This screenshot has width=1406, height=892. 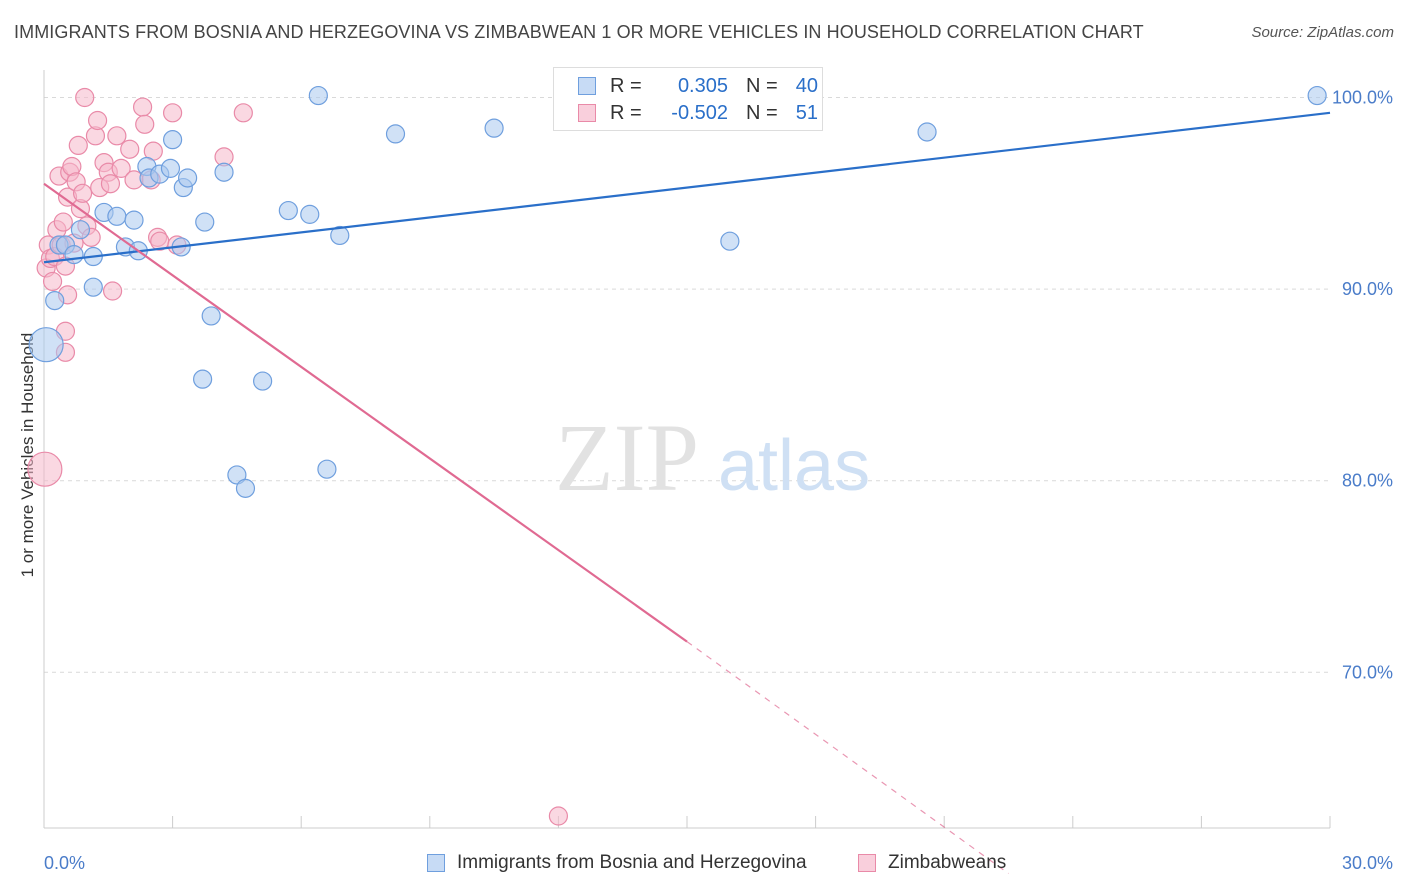 What do you see at coordinates (1362, 385) in the screenshot?
I see `y-tick-labels: 100.0% 90.0% 80.0% 70.0%` at bounding box center [1362, 385].